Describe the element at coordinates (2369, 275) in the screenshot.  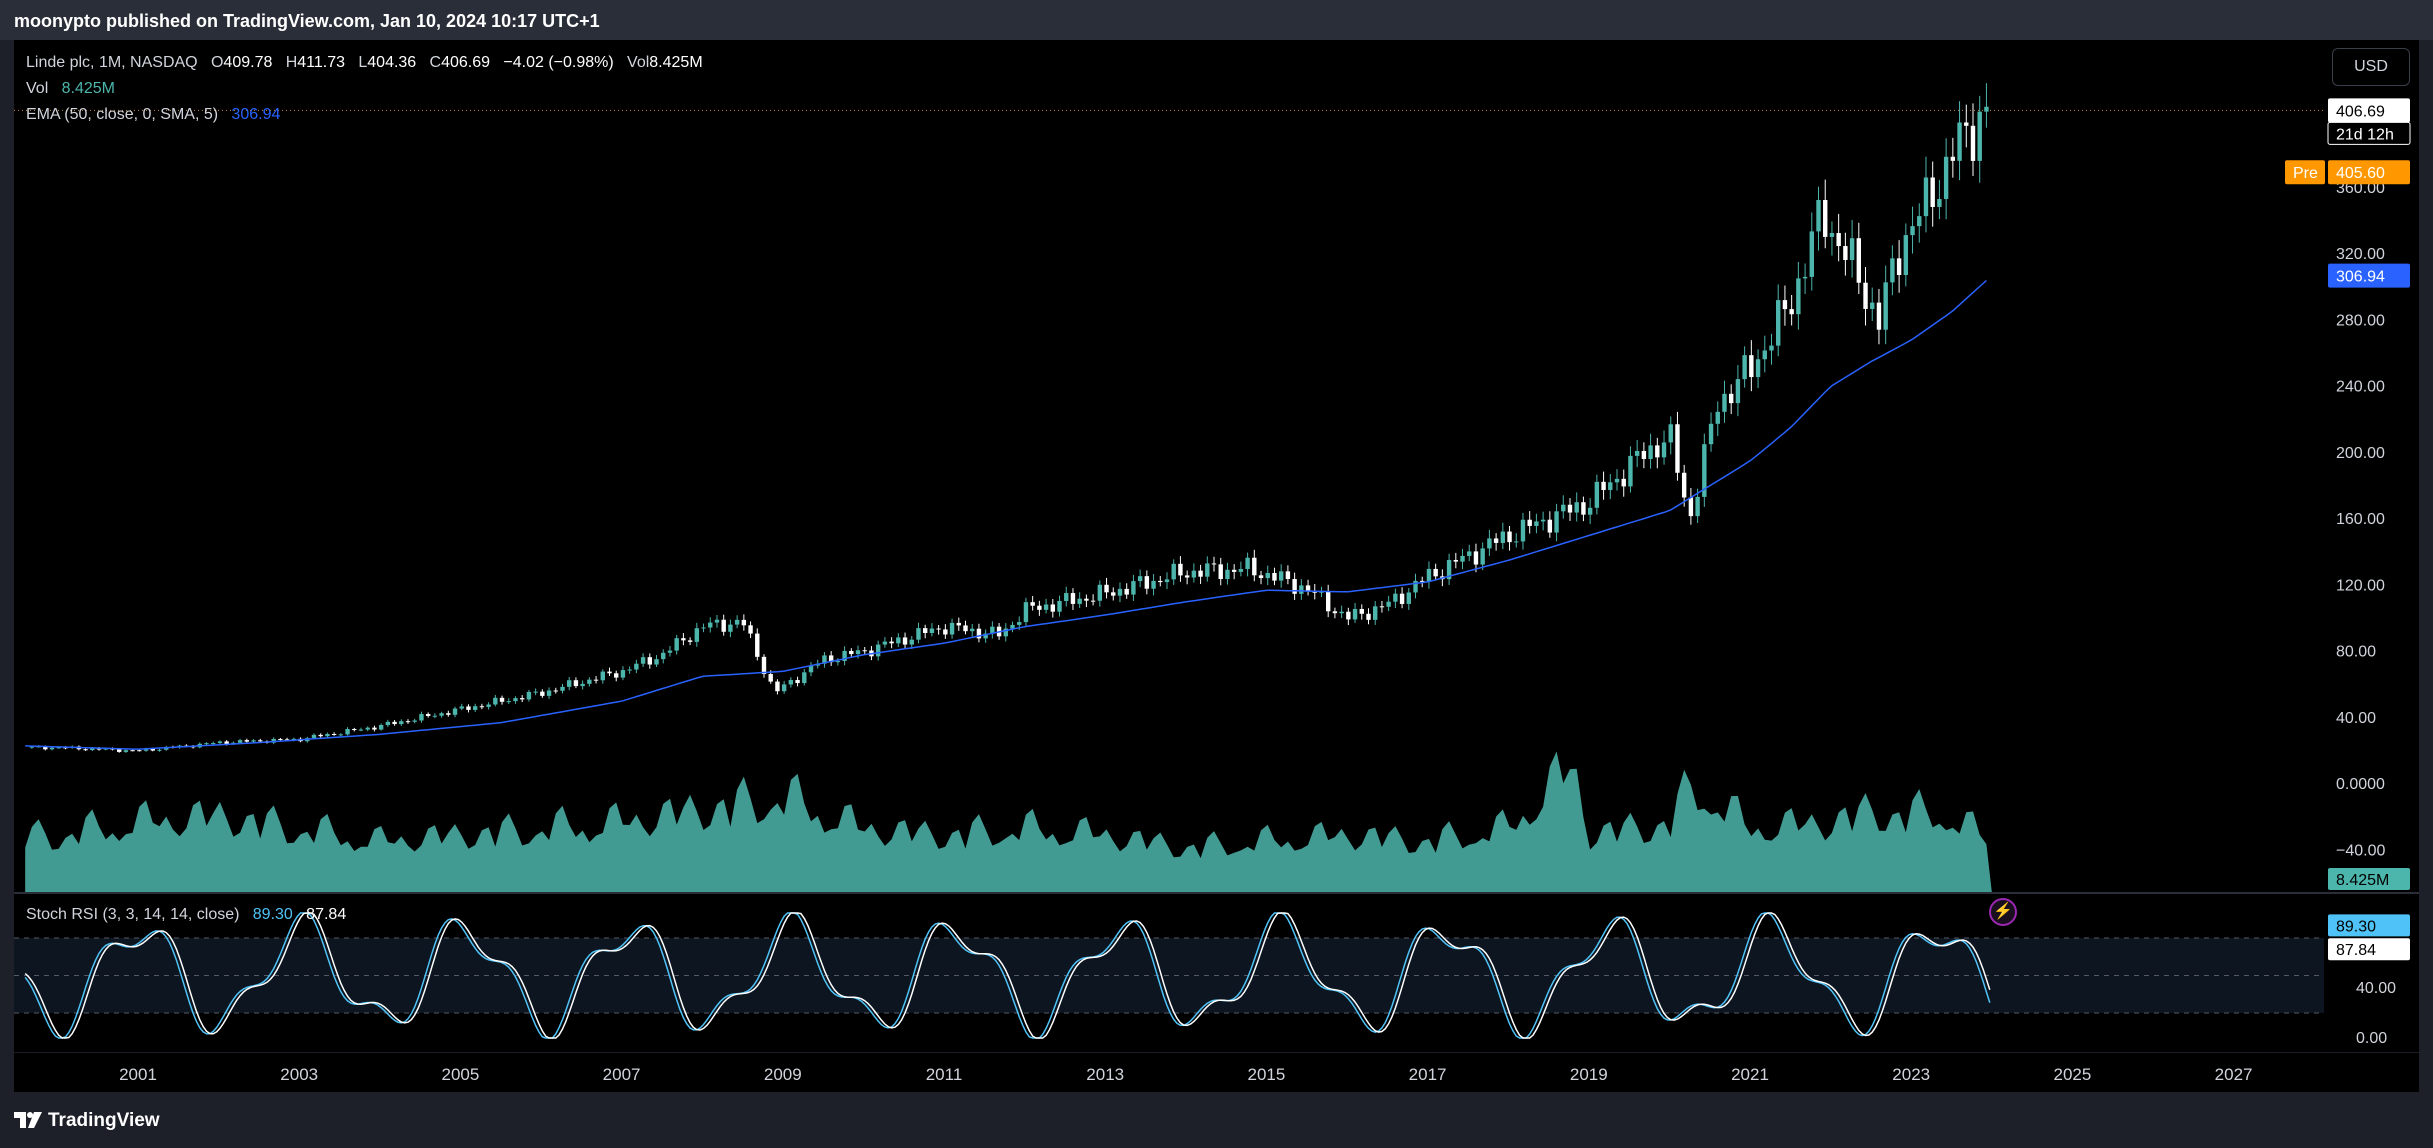
I see `ema-price-tag: 306.94` at that location.